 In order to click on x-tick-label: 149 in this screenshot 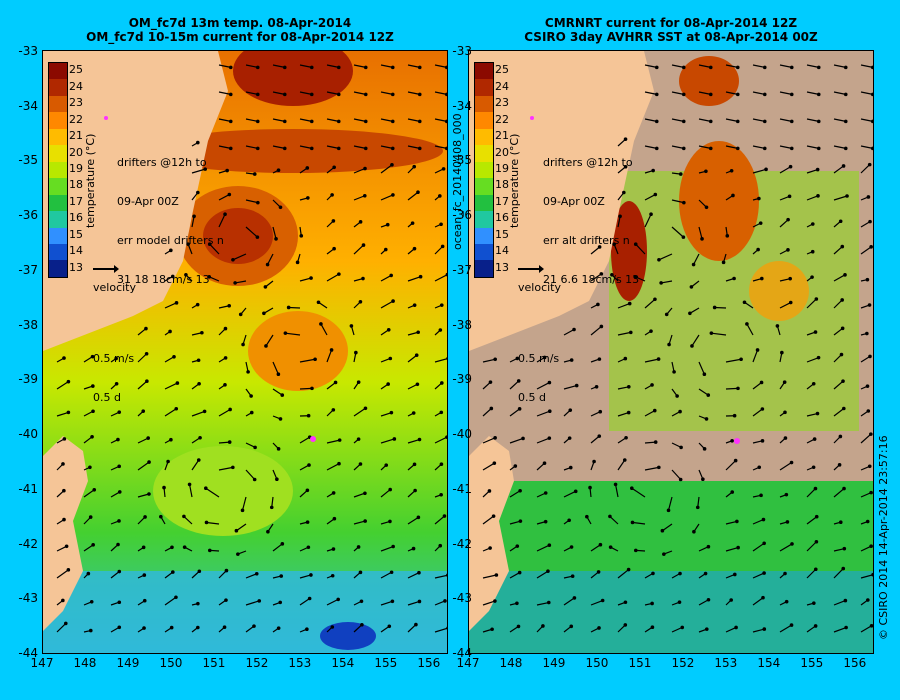, I will do `click(128, 663)`.